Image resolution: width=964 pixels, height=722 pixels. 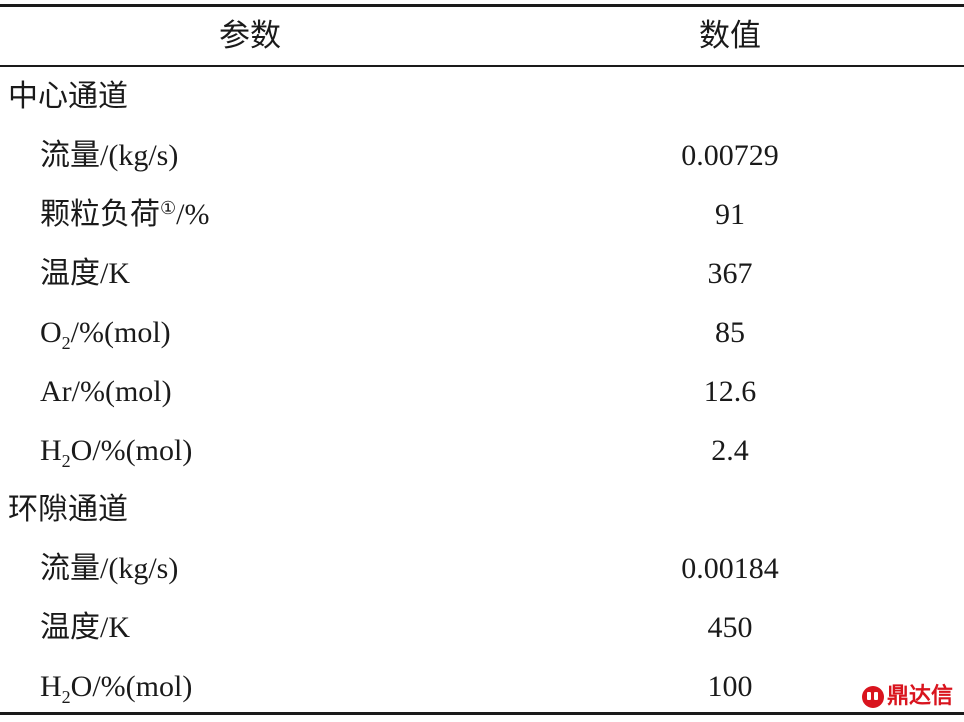 What do you see at coordinates (51, 332) in the screenshot?
I see `row-label-main: O` at bounding box center [51, 332].